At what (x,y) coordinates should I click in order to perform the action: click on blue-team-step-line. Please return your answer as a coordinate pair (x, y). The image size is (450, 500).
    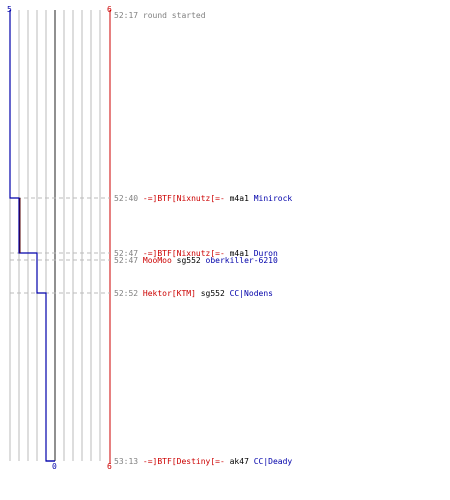
    Looking at the image, I should click on (32, 236).